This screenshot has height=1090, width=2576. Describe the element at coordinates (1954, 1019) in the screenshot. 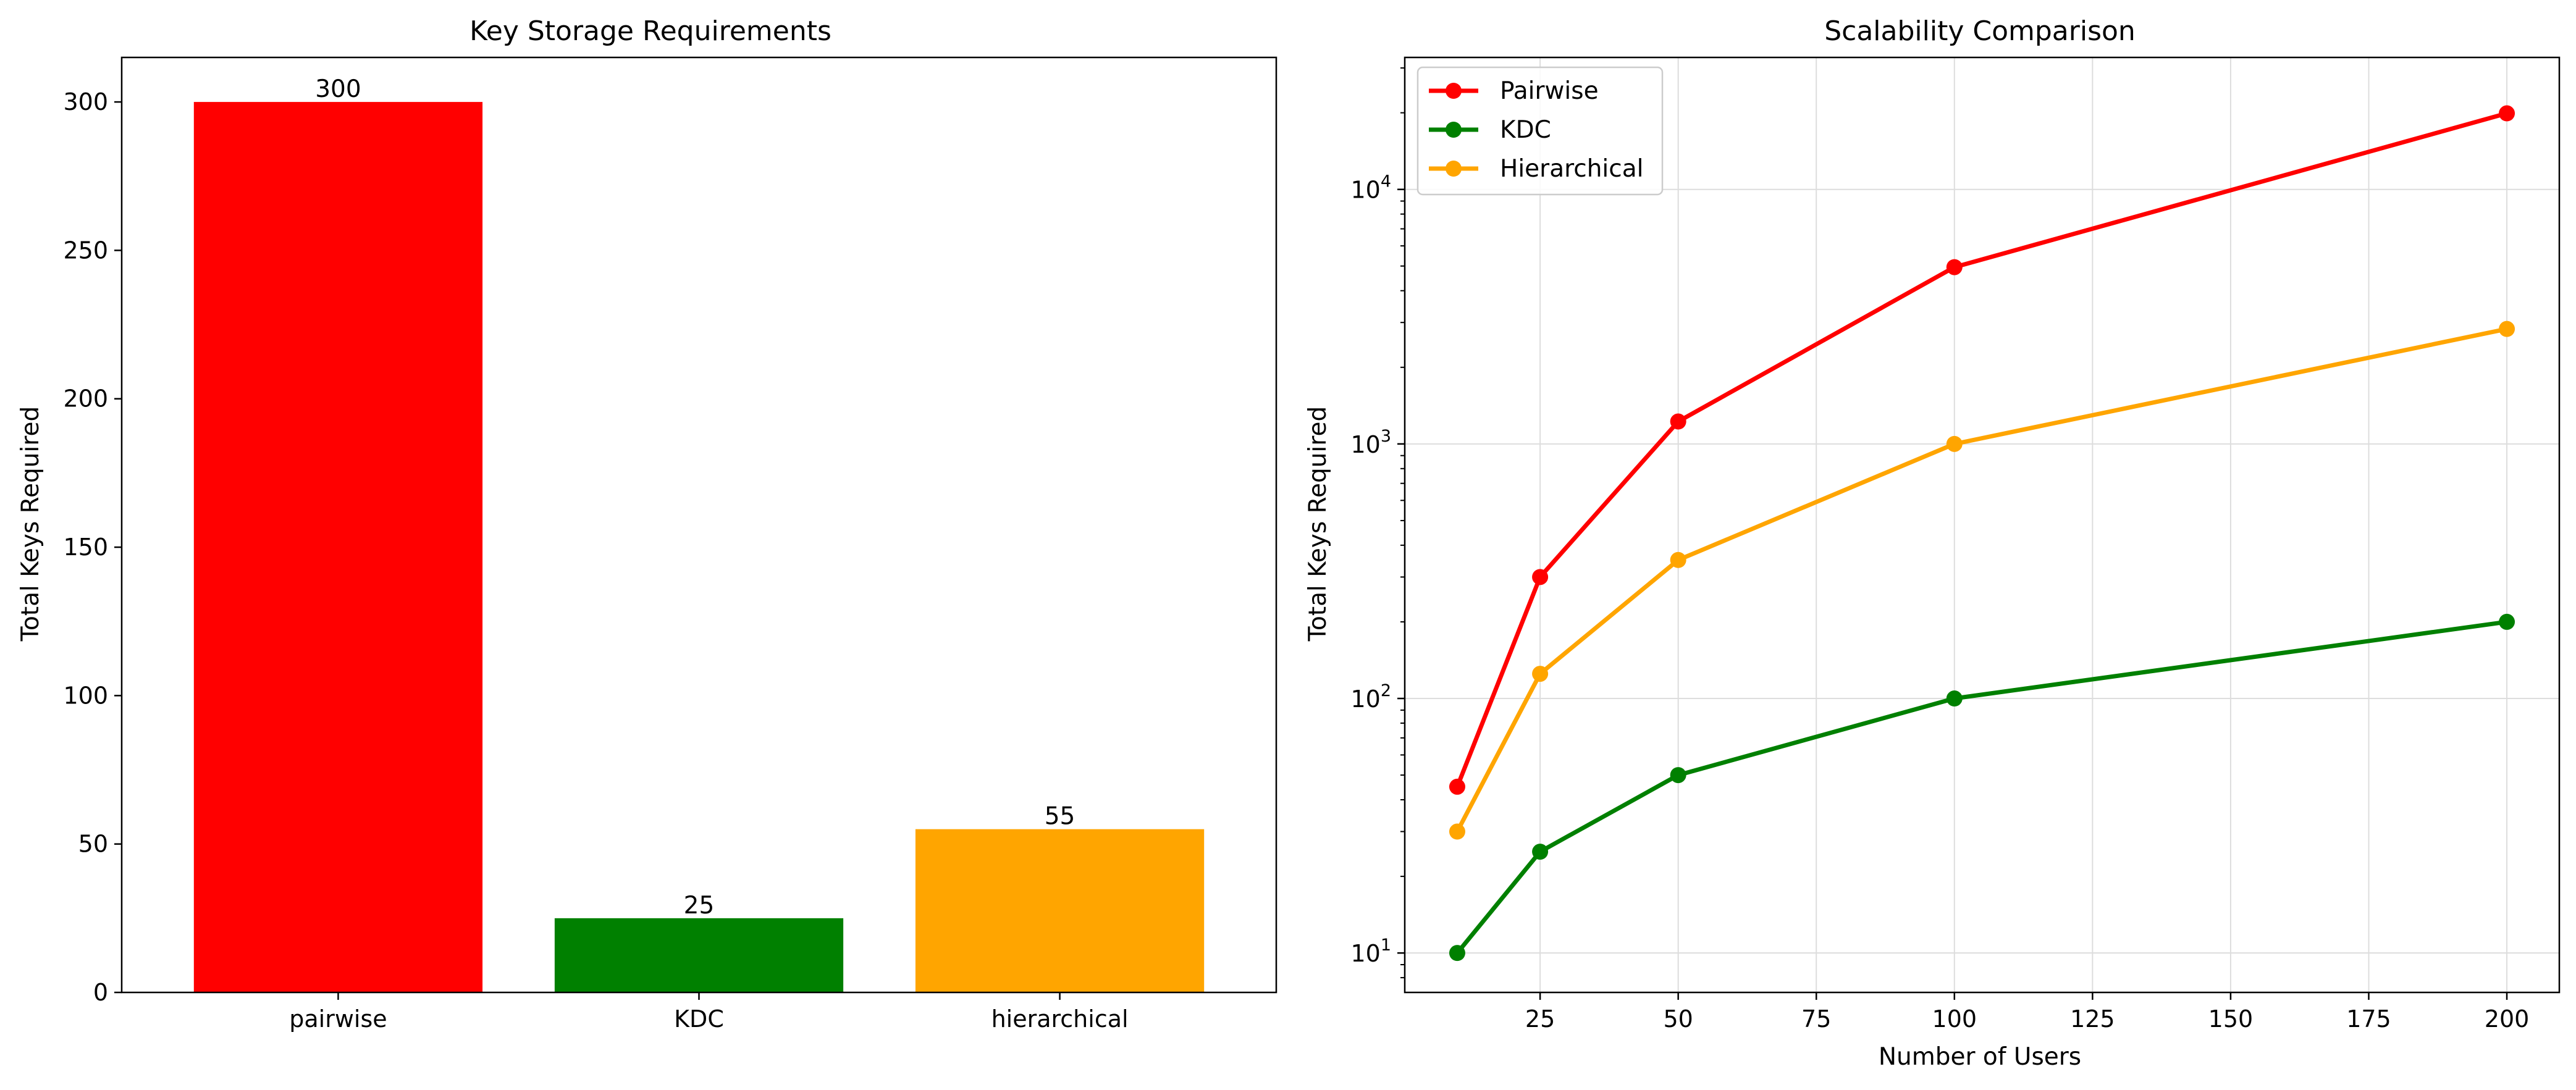

I see `x-tick-label: 100` at that location.